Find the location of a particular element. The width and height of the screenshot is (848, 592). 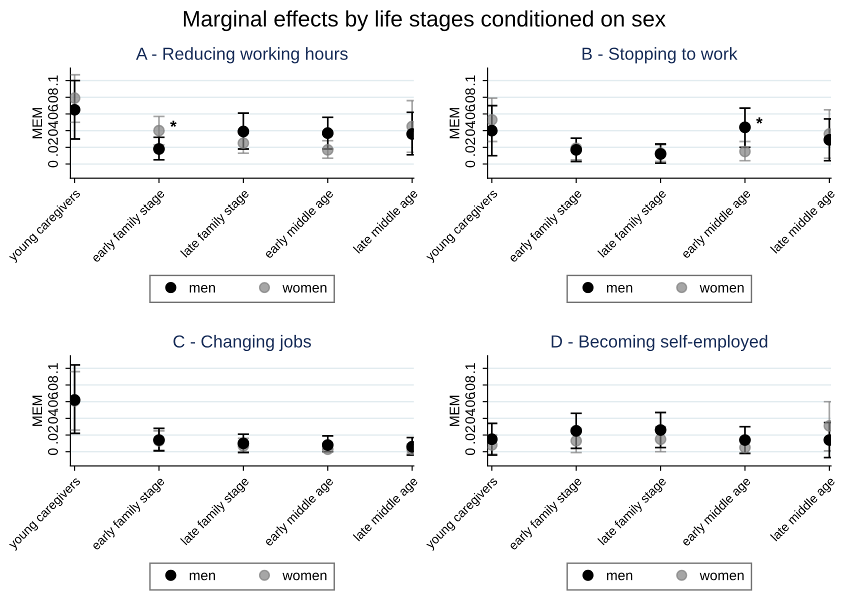

chart-title: B - Stopping to work is located at coordinates (660, 55).